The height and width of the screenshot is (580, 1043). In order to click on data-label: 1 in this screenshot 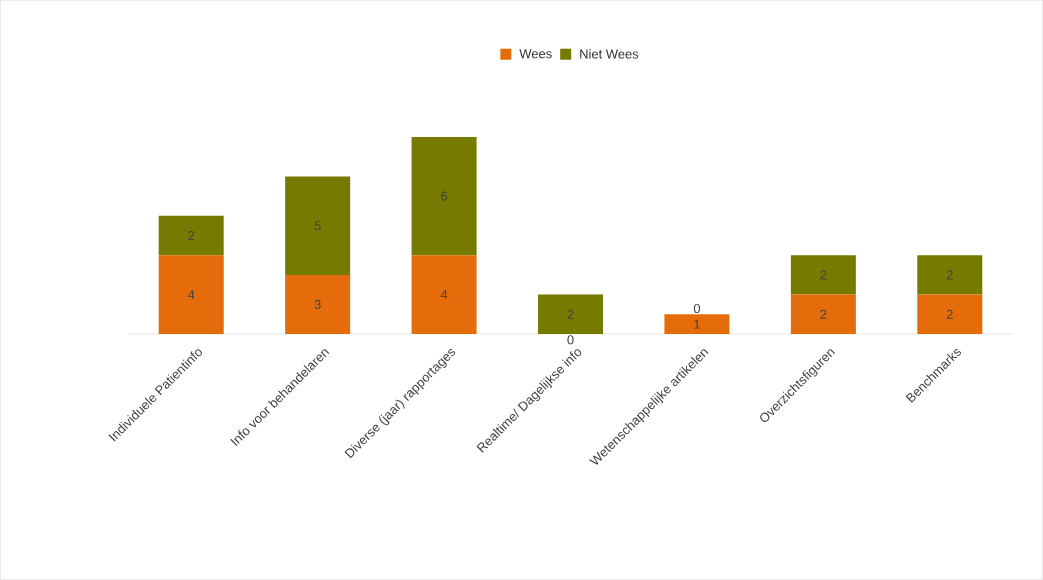, I will do `click(697, 324)`.